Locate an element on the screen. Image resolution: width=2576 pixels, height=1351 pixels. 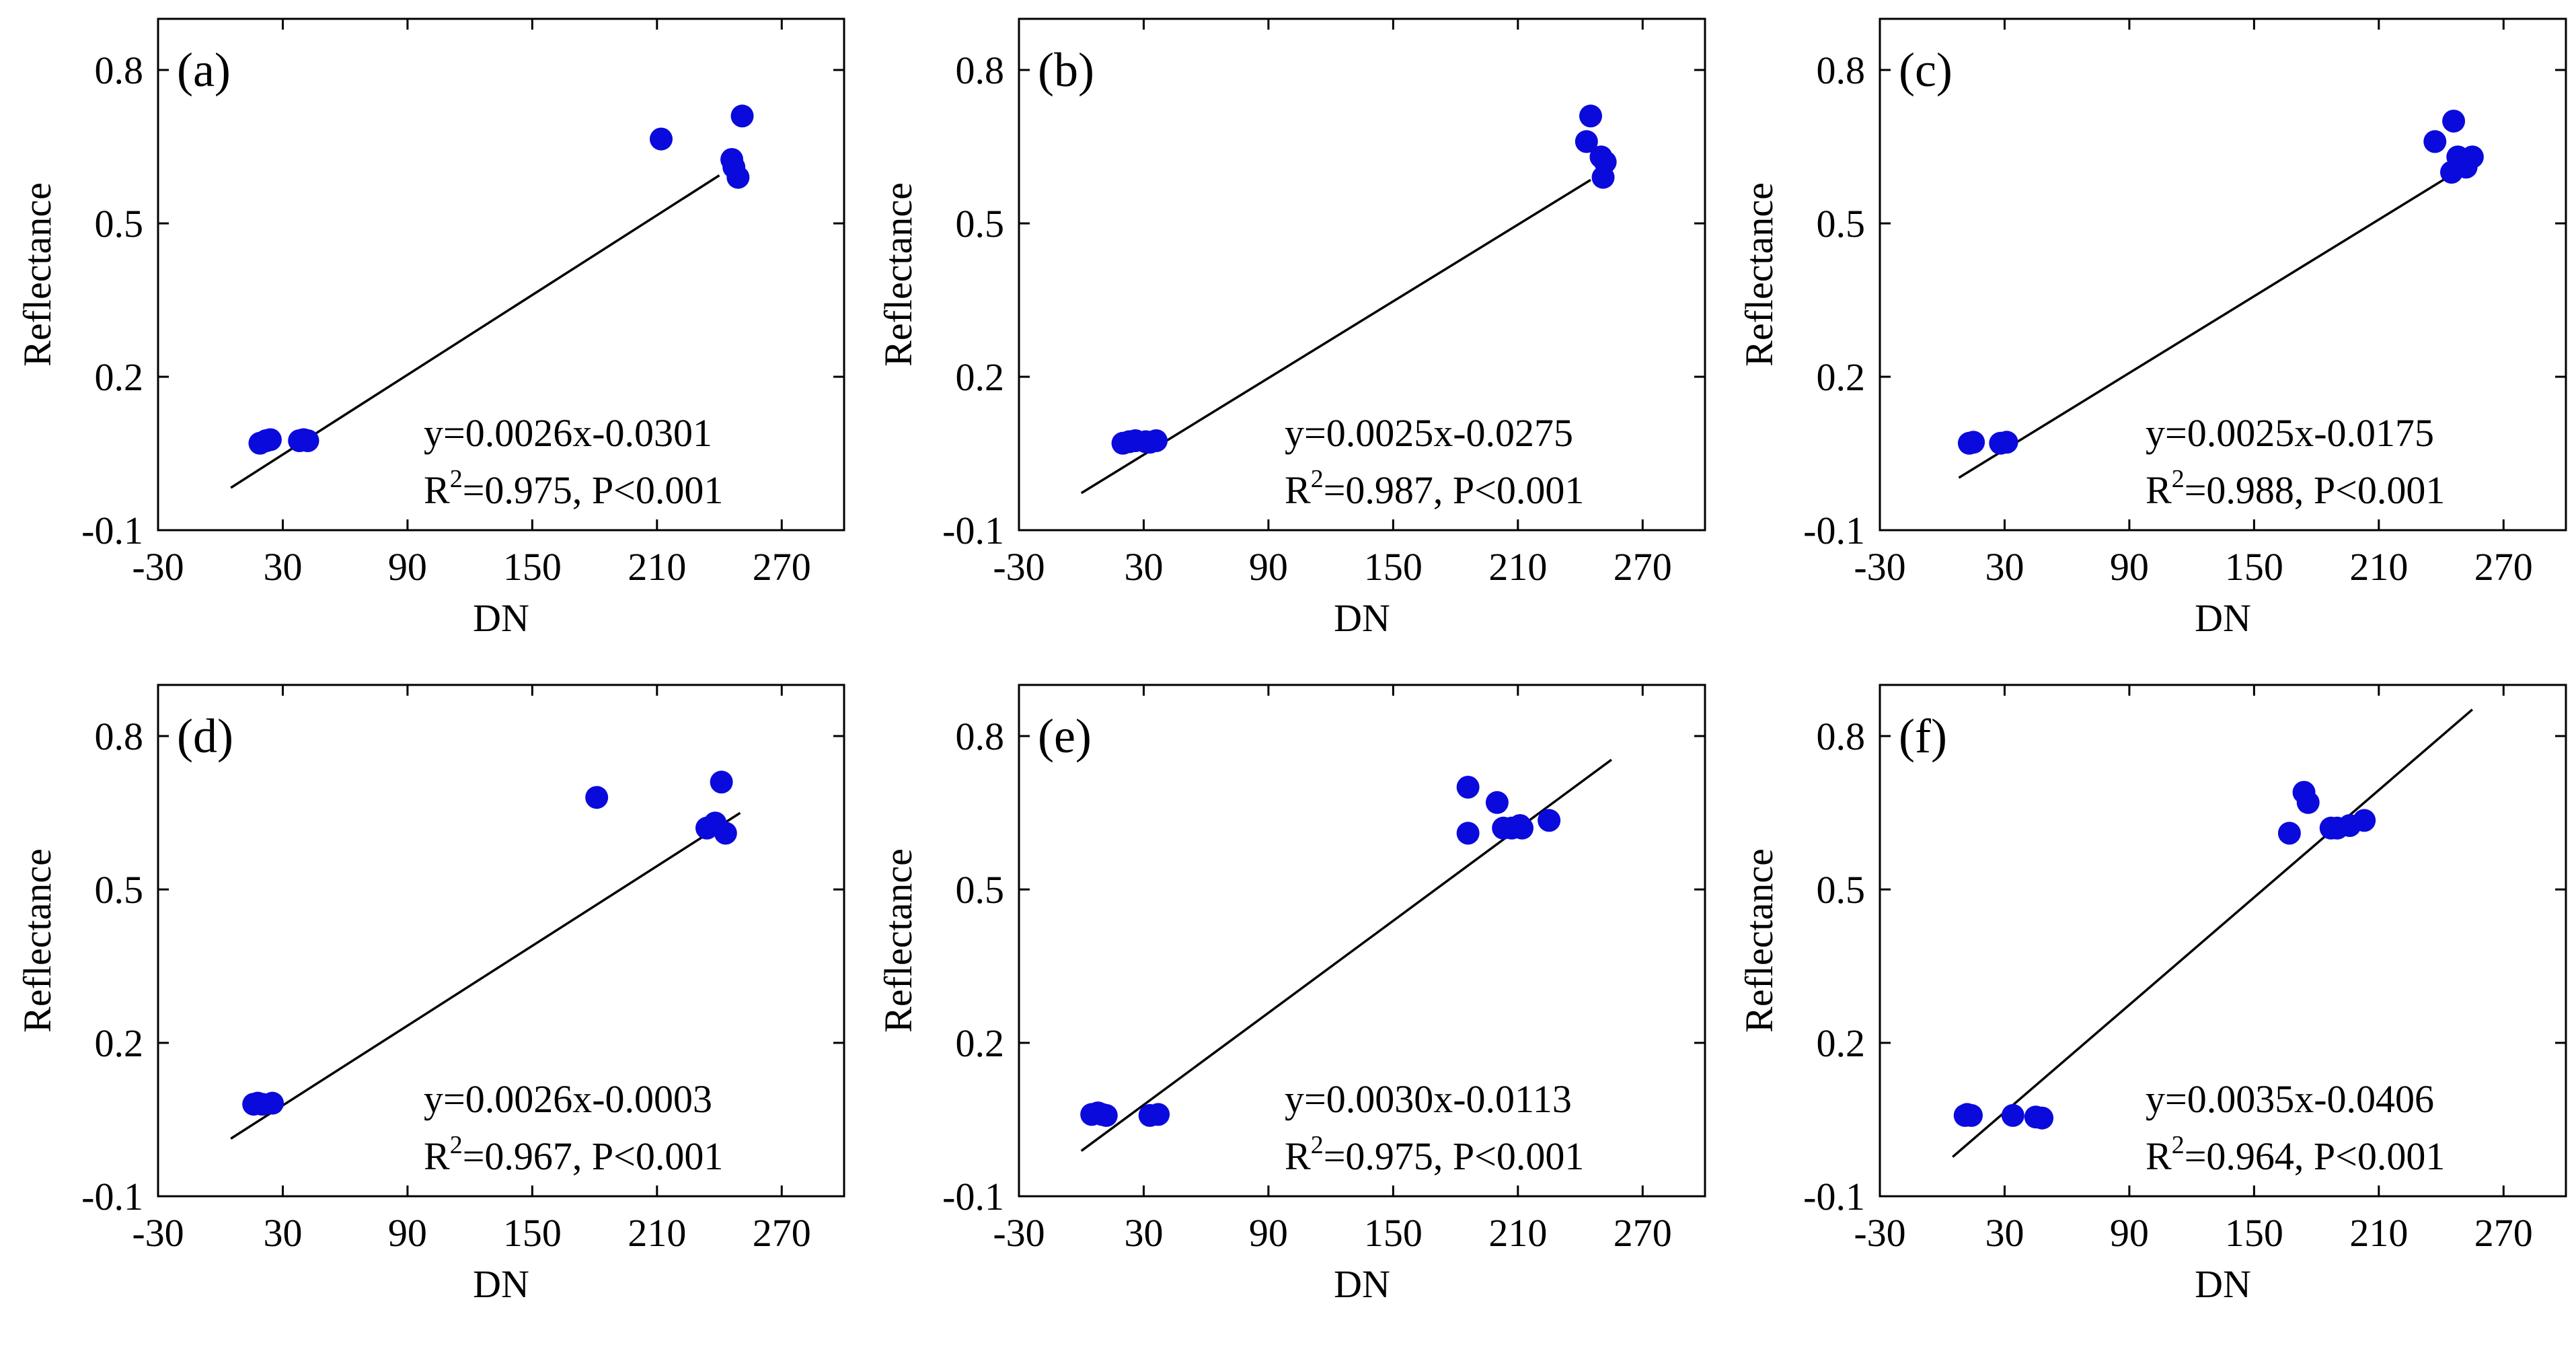
regression-stats: R2=0.967, P<0.001 is located at coordinates (573, 1154).